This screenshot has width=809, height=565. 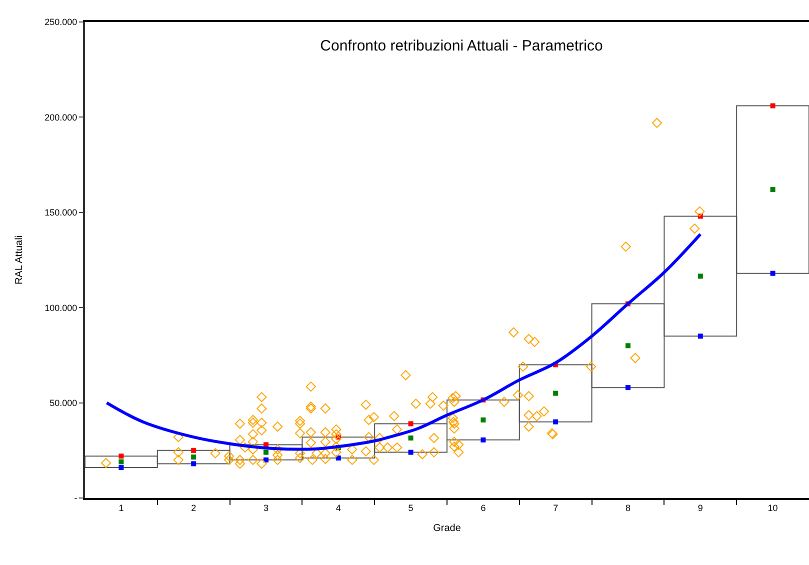 What do you see at coordinates (61, 213) in the screenshot?
I see `y-tick-label: 150.000` at bounding box center [61, 213].